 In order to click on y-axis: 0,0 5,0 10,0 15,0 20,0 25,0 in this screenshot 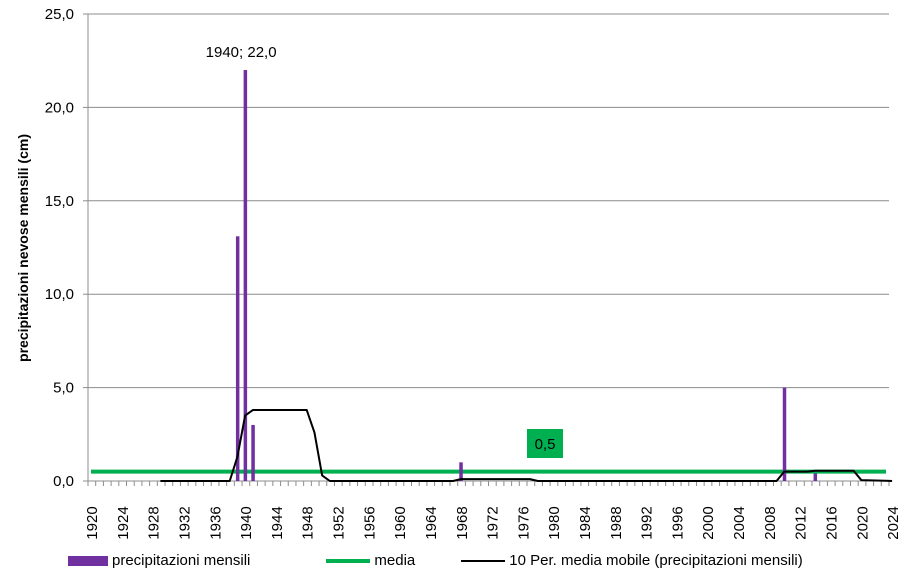, I will do `click(67, 248)`.